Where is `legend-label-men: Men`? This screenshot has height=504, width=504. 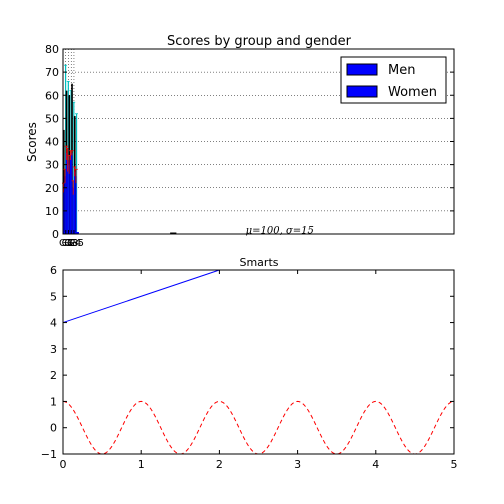
legend-label-men: Men is located at coordinates (401, 70).